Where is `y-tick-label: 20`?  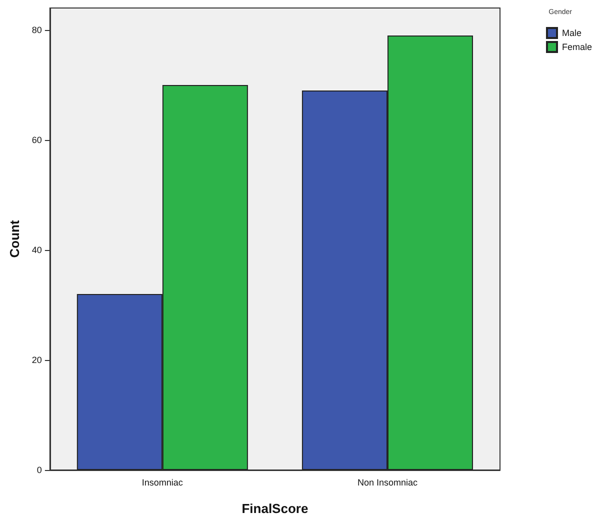
y-tick-label: 20 is located at coordinates (37, 360).